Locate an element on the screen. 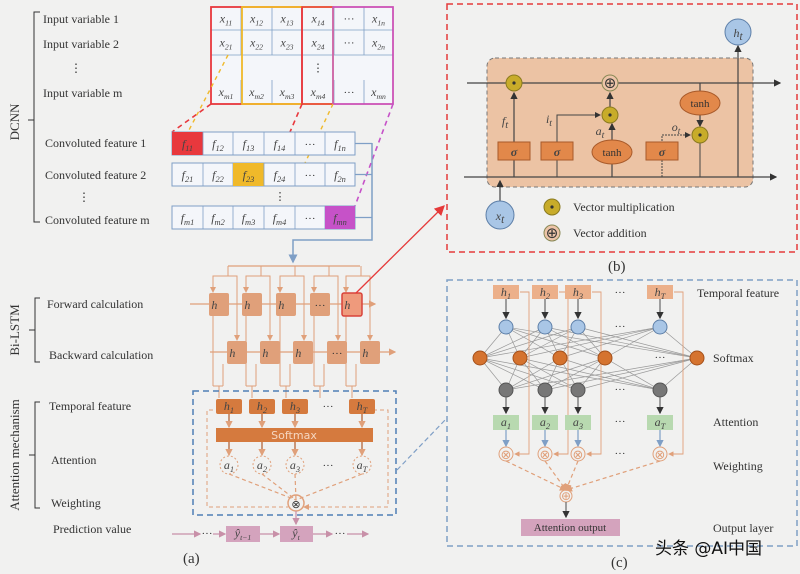 This screenshot has height=574, width=800. conv-cell-sub: mn is located at coordinates (342, 222).